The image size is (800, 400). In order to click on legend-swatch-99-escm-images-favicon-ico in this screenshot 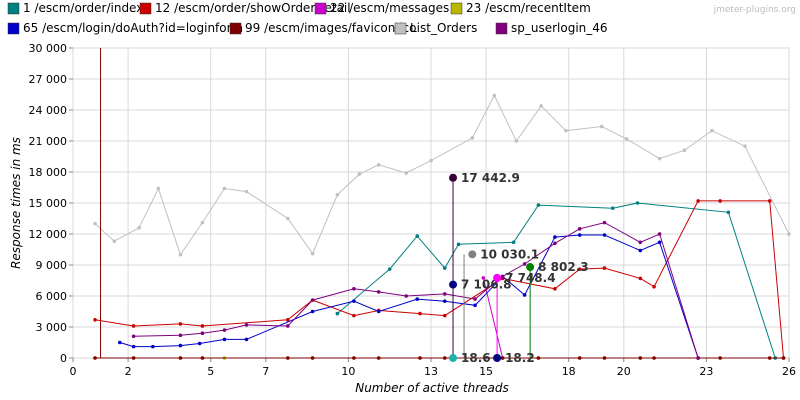, I will do `click(235, 28)`.